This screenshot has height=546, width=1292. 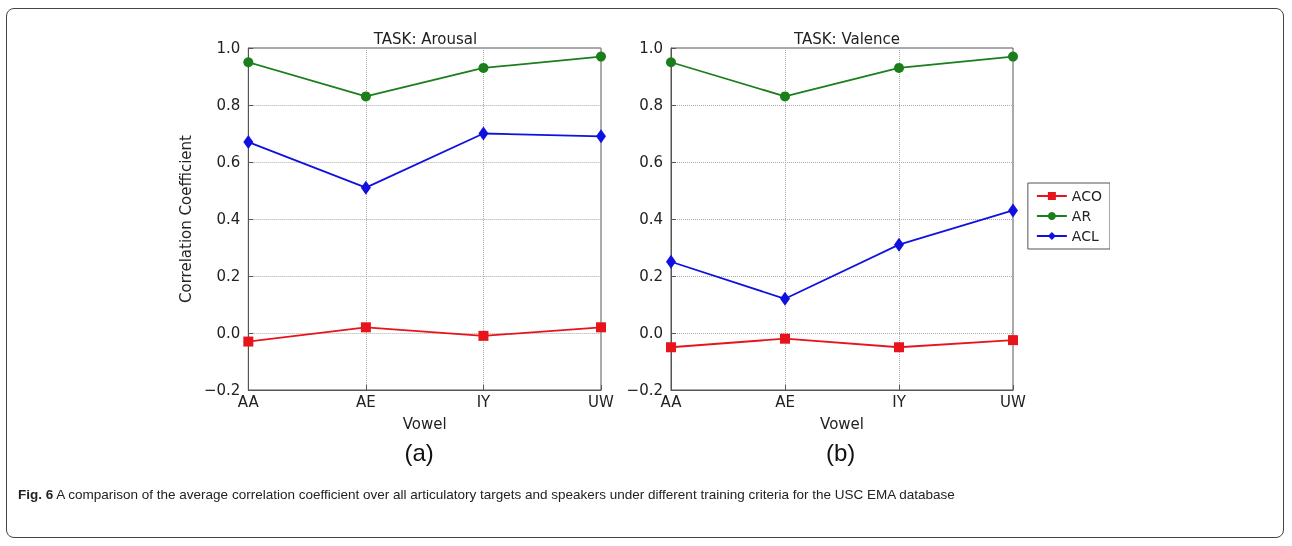 I want to click on chart-title: TASK: Valence, so click(x=846, y=38).